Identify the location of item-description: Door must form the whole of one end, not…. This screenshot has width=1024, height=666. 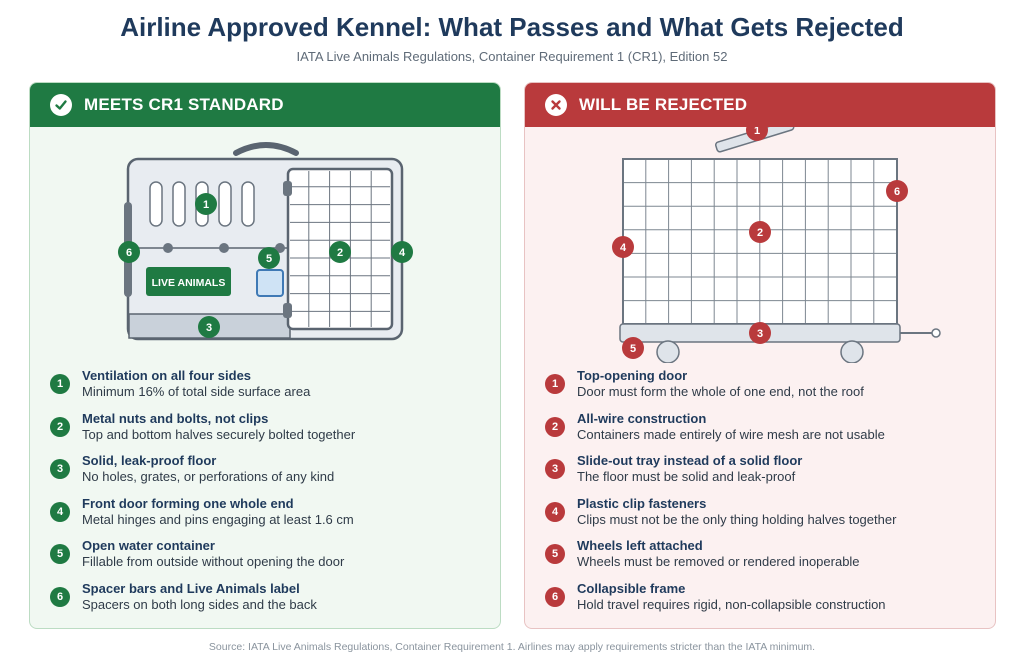
(720, 391).